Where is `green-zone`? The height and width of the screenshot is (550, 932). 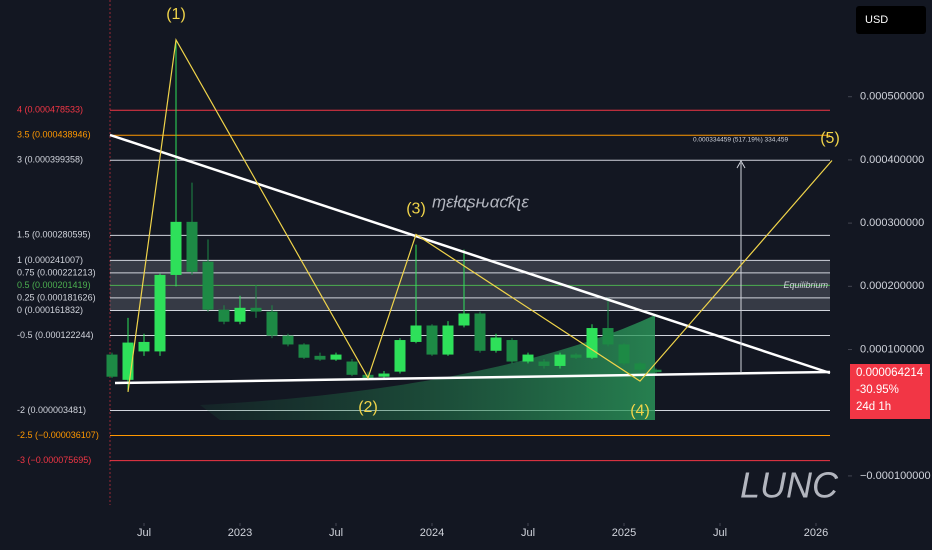 green-zone is located at coordinates (427, 367).